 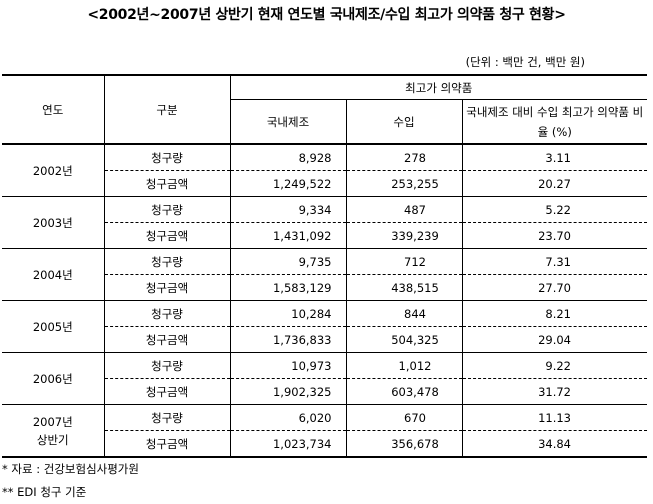 What do you see at coordinates (403, 157) in the screenshot?
I see `import-cell: 278` at bounding box center [403, 157].